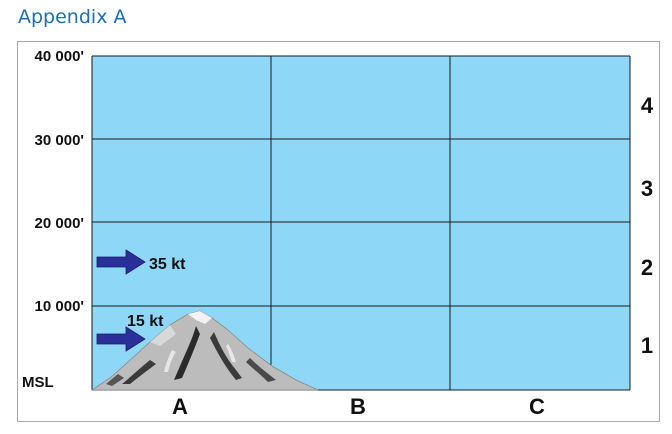 This screenshot has width=672, height=434. I want to click on column-label-a: A, so click(180, 406).